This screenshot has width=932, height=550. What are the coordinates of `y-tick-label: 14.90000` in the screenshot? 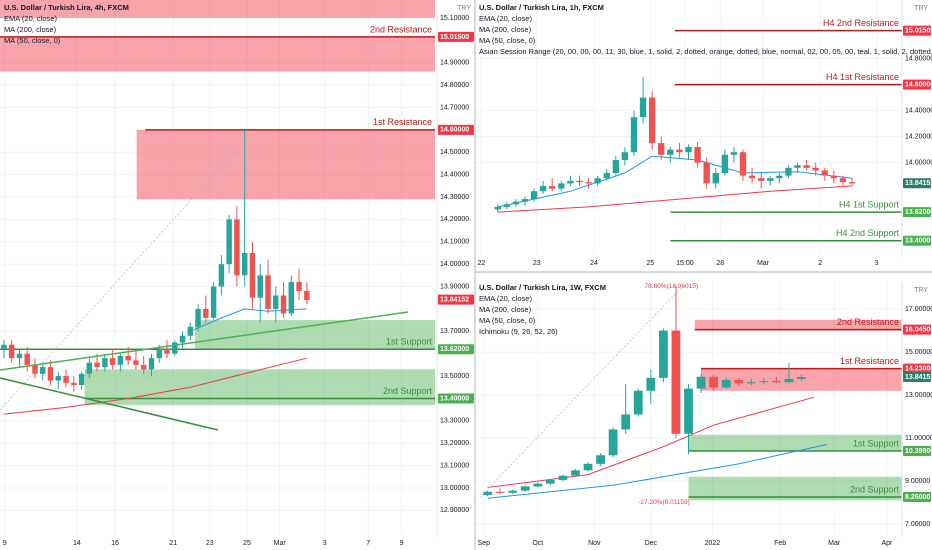 It's located at (454, 63).